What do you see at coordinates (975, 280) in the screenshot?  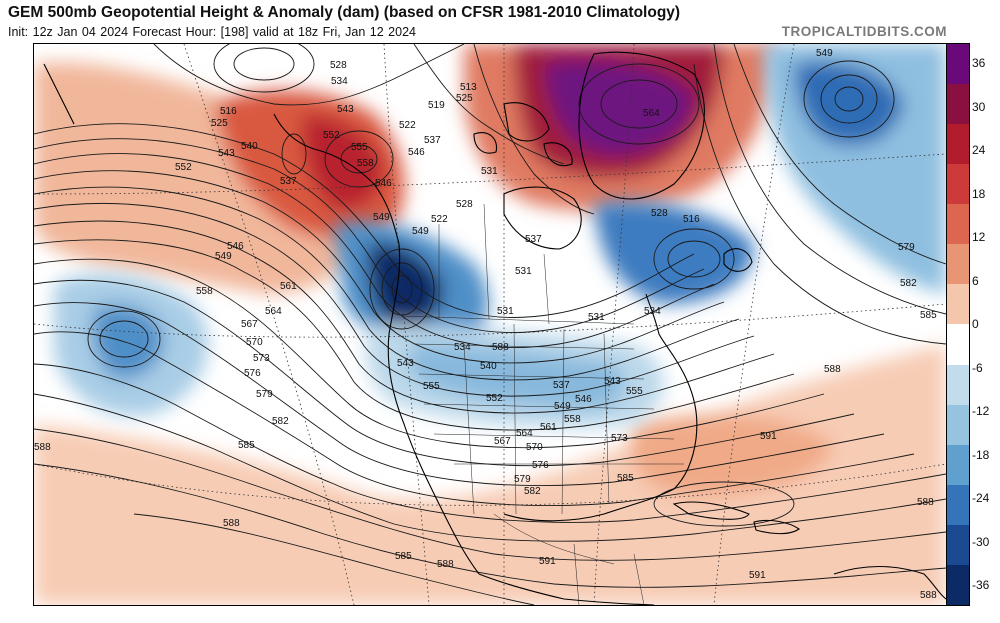 I see `colorbar-label: 6` at bounding box center [975, 280].